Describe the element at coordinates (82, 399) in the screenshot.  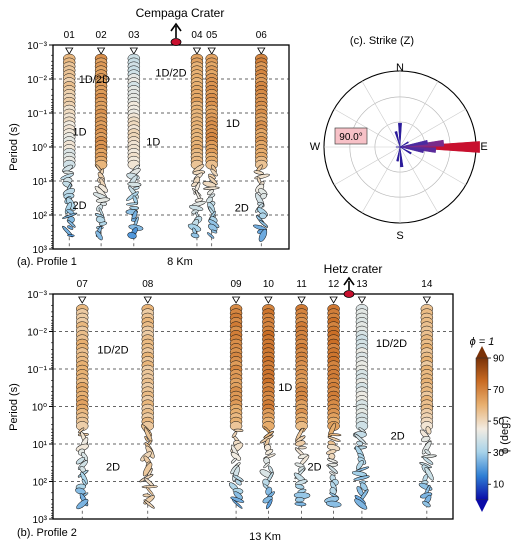
I see `station-07: 07` at that location.